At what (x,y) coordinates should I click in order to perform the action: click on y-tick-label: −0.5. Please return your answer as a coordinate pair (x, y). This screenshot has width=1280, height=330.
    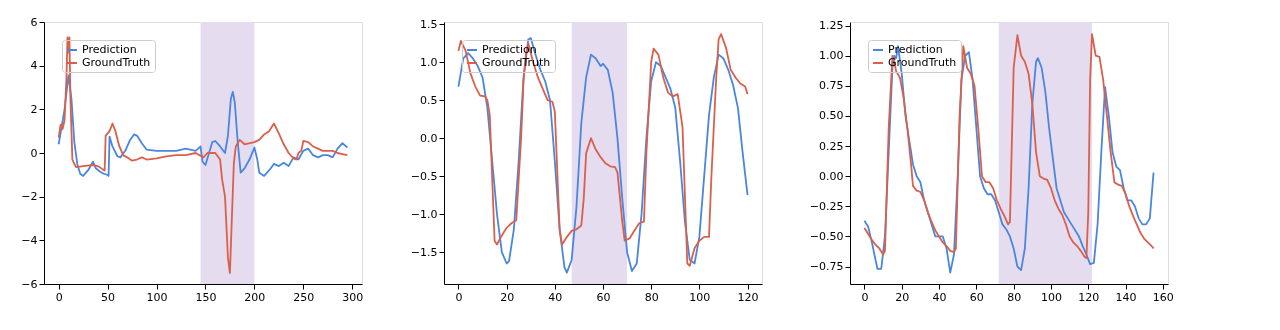
    Looking at the image, I should click on (424, 176).